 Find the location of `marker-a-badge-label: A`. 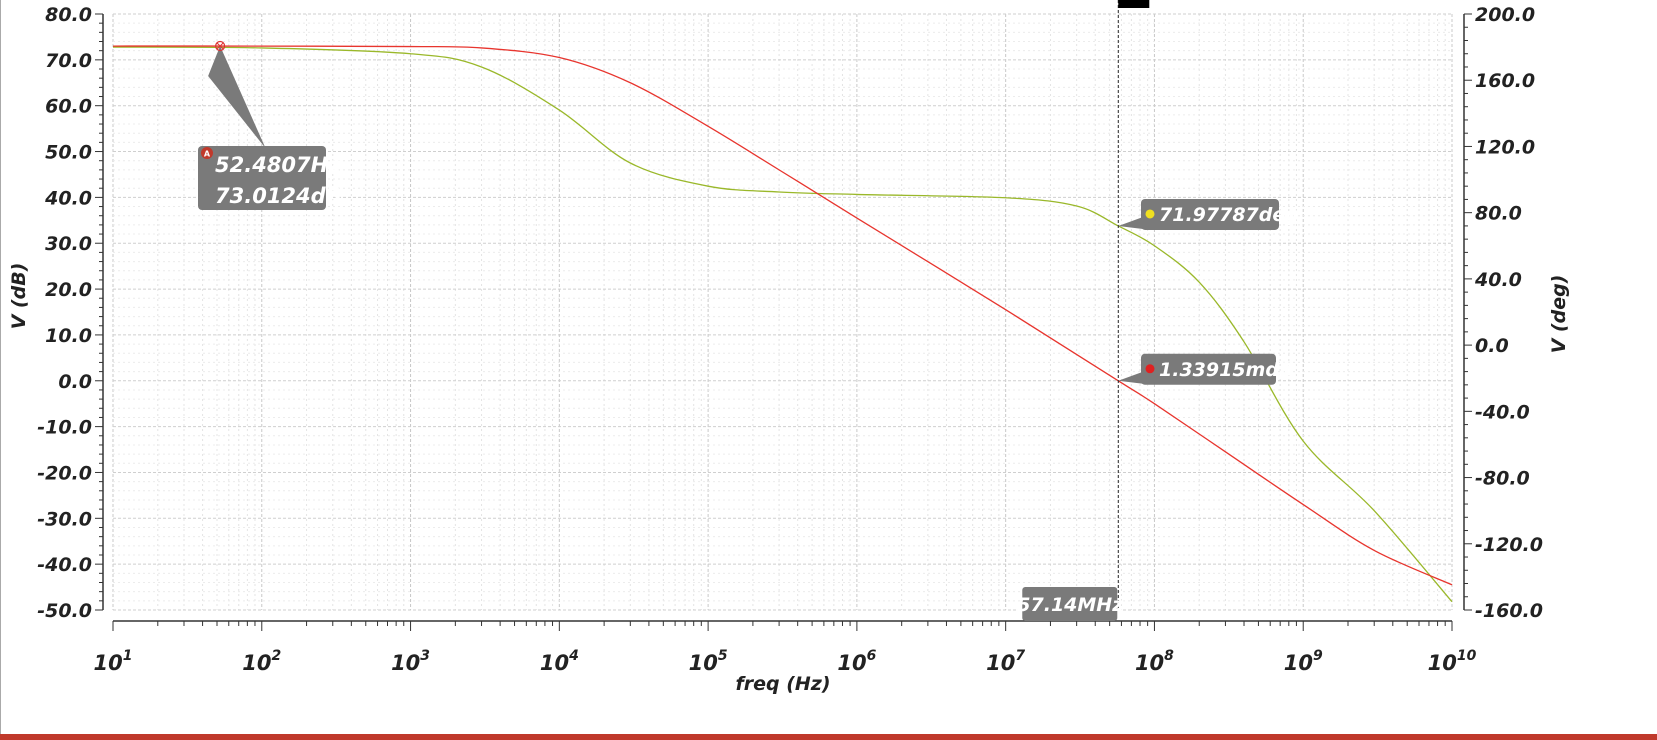

marker-a-badge-label: A is located at coordinates (207, 154).